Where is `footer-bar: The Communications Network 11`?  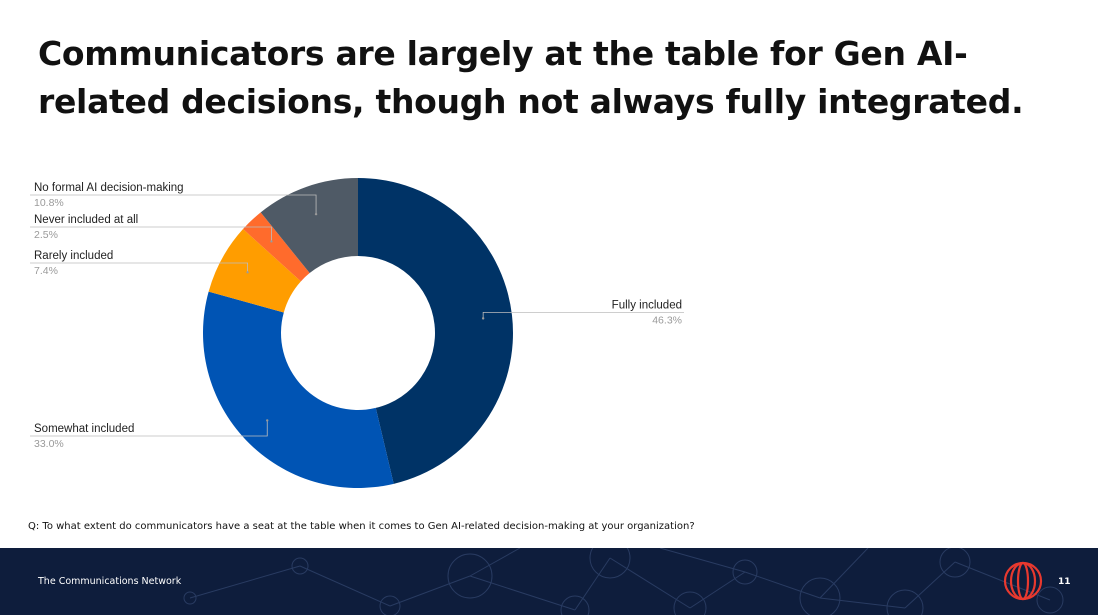 footer-bar: The Communications Network 11 is located at coordinates (549, 581).